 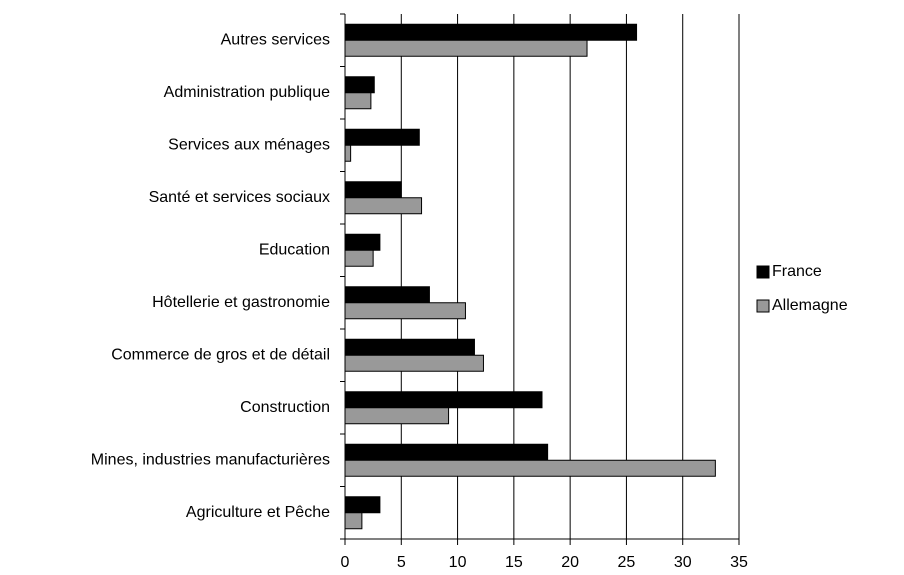 I want to click on y-tick-label: Mines, industries manufacturières, so click(x=210, y=459).